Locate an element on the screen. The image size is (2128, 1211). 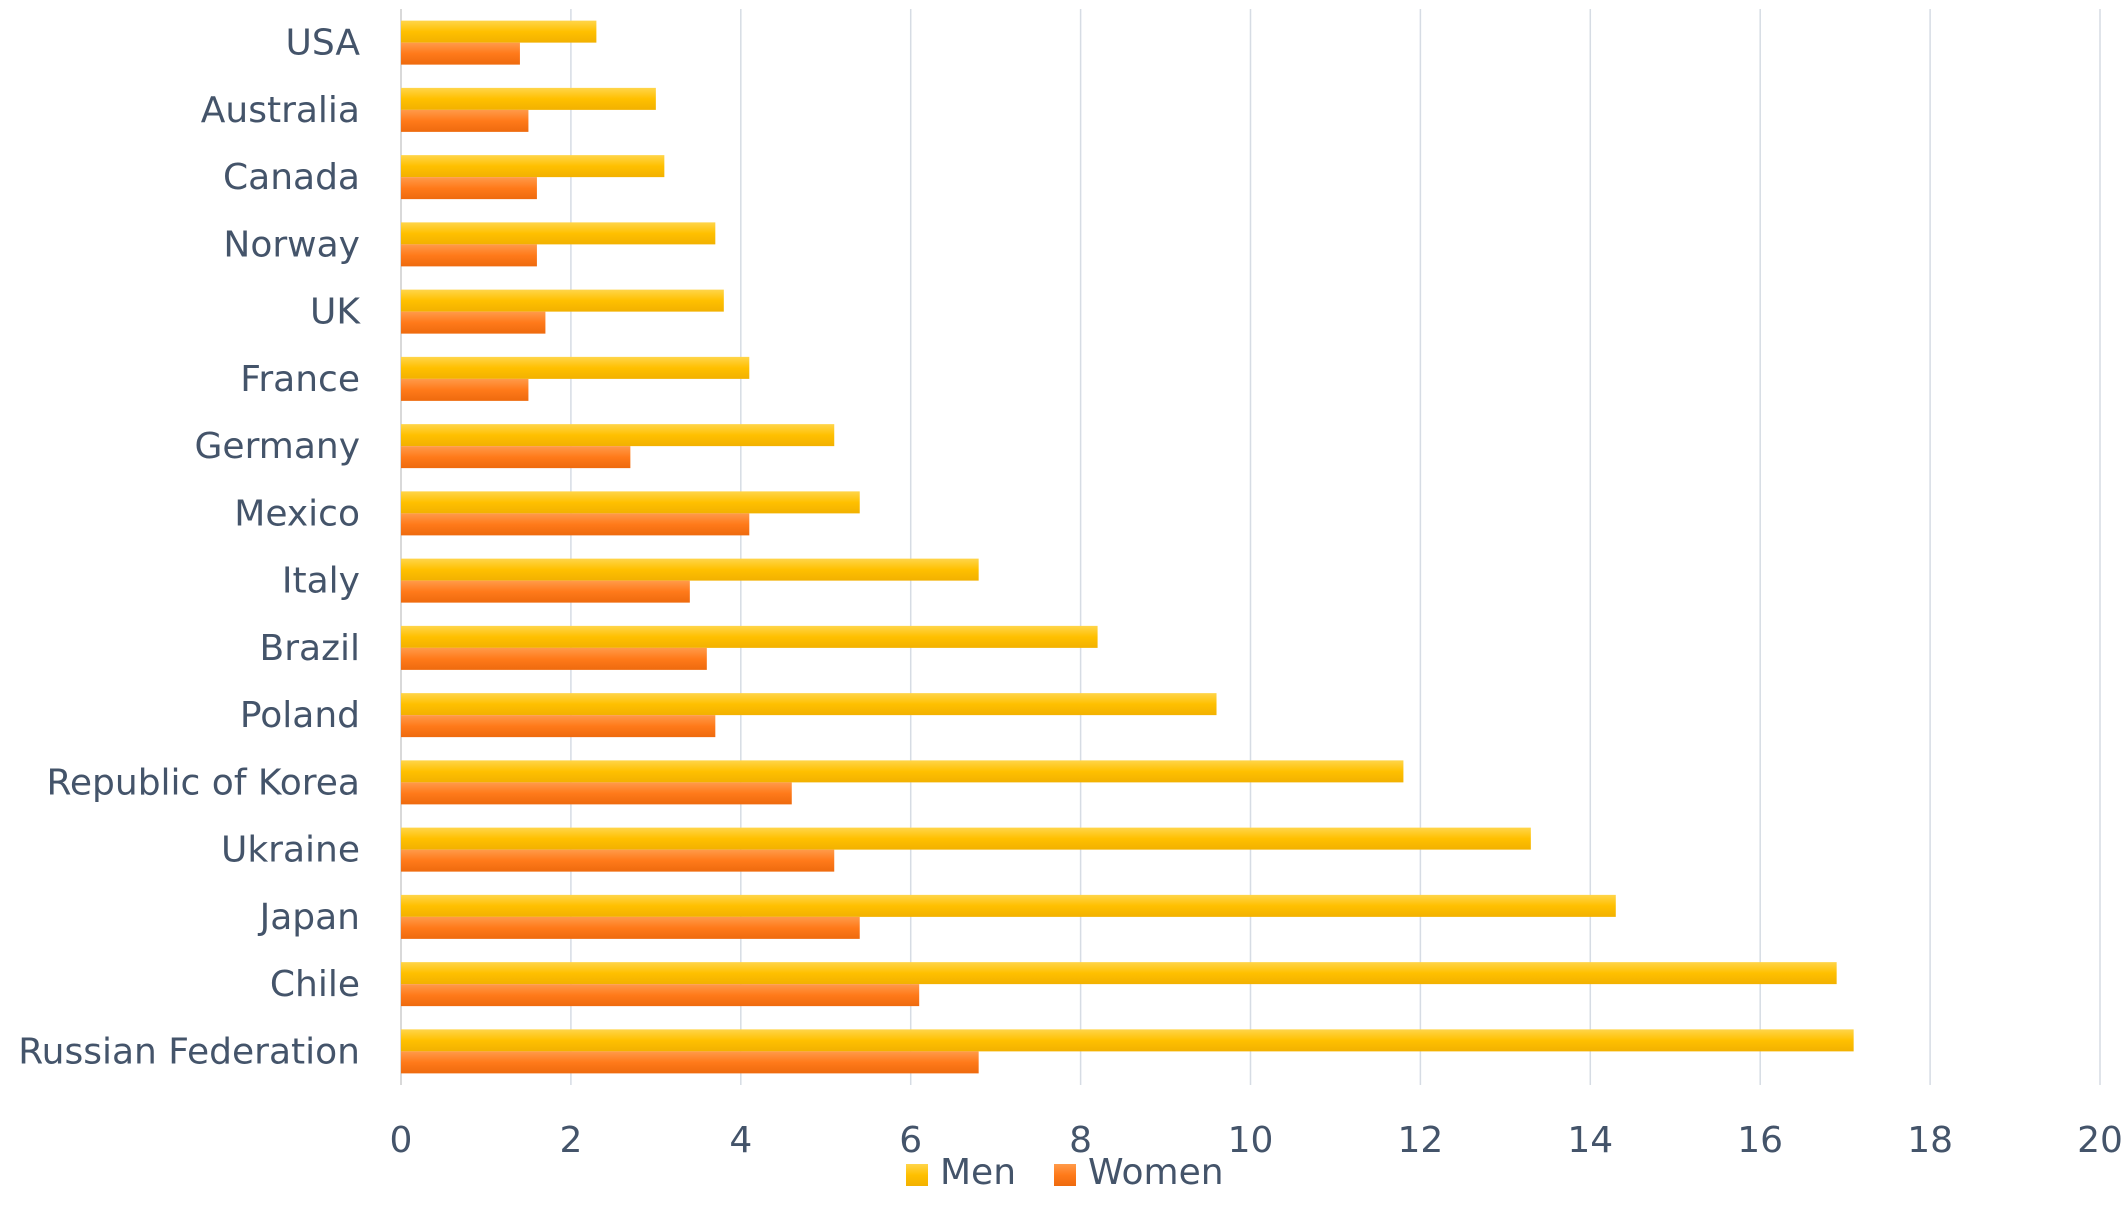
bar-men-ukraine is located at coordinates (966, 838).